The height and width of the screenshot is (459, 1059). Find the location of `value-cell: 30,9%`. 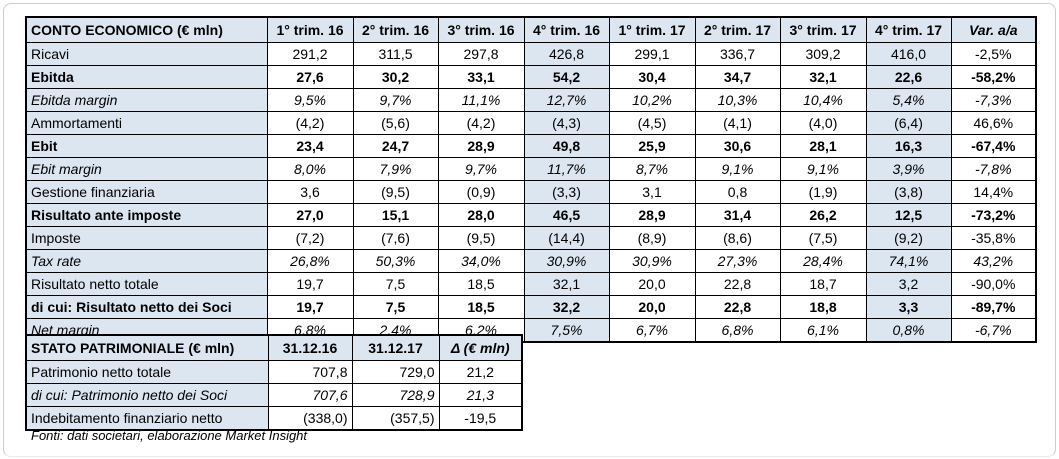

value-cell: 30,9% is located at coordinates (566, 261).